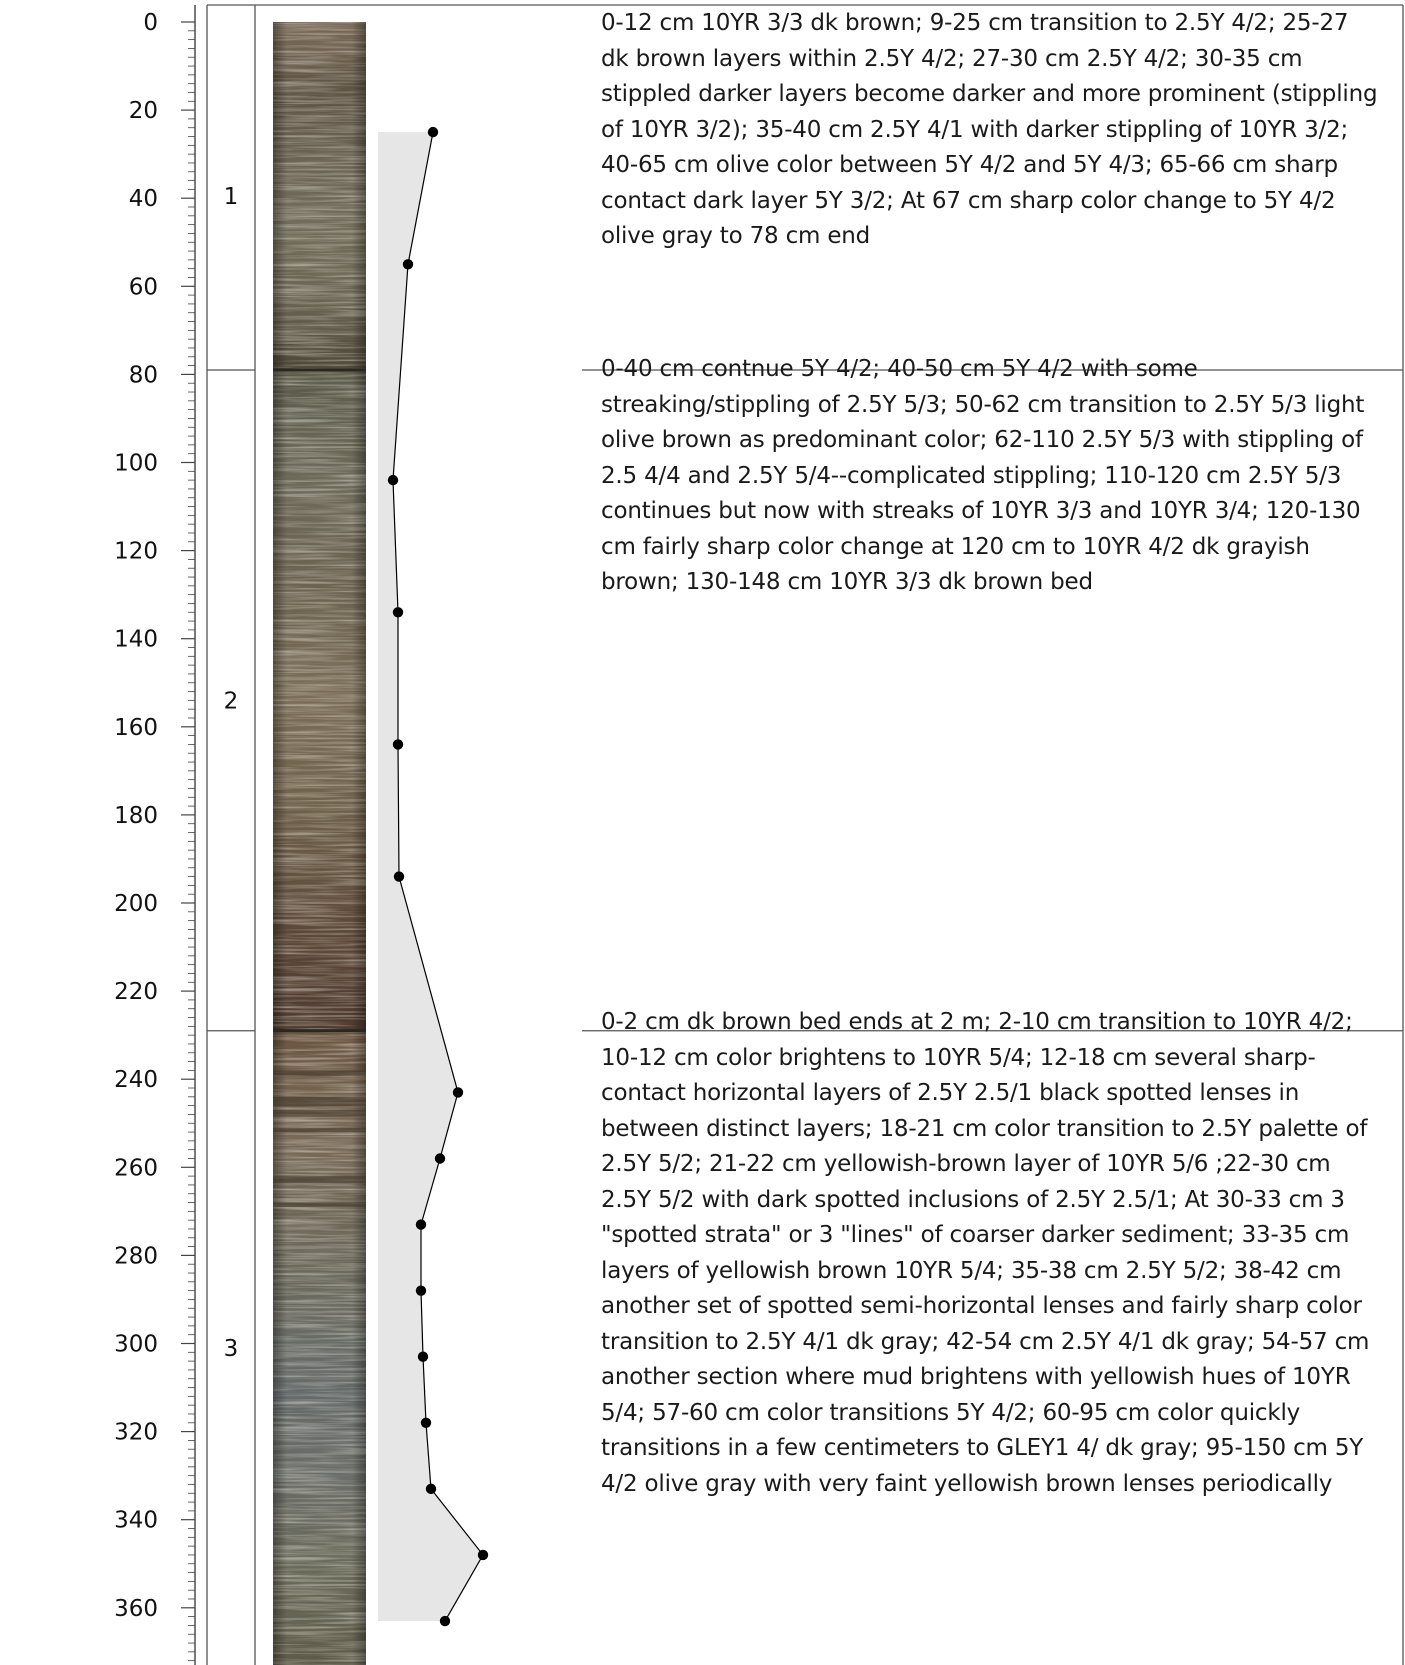  What do you see at coordinates (136, 464) in the screenshot?
I see `y-tick-label: 100` at bounding box center [136, 464].